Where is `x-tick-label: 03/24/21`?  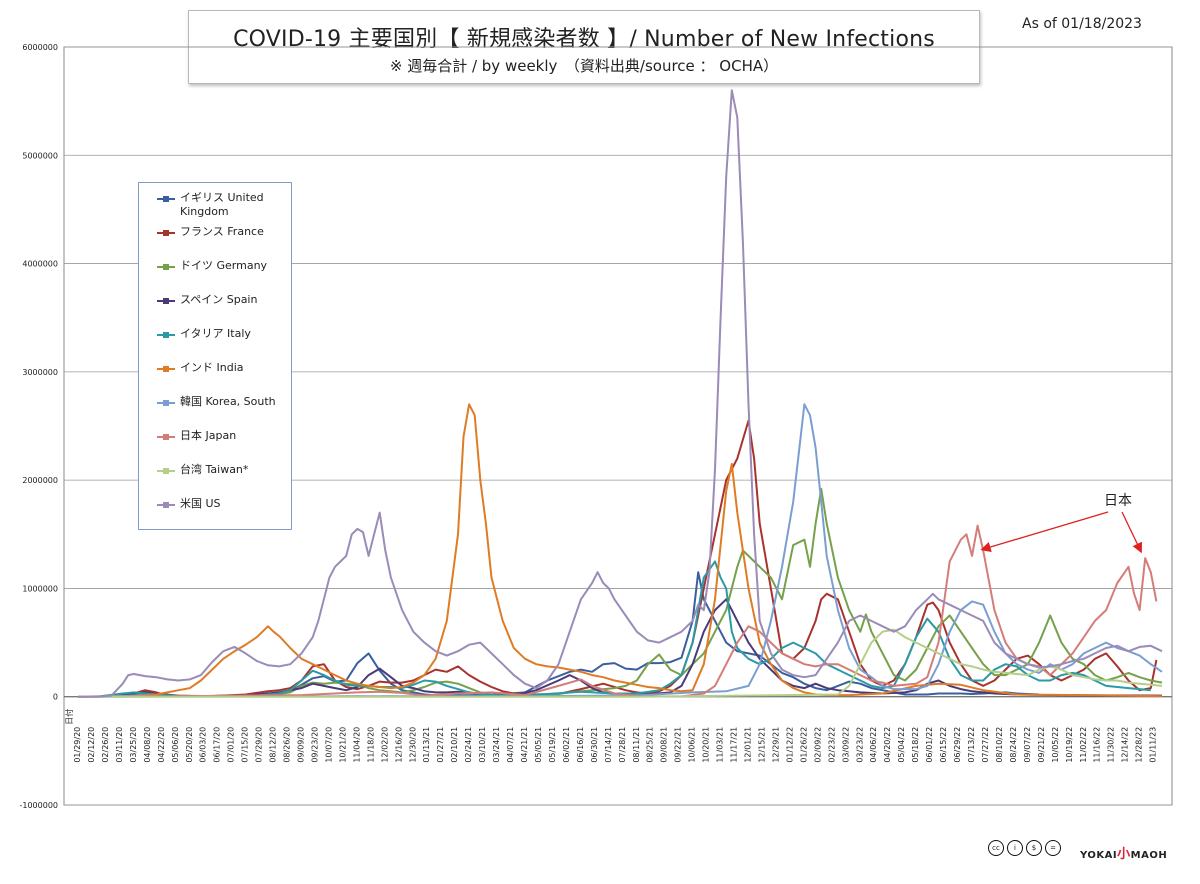 x-tick-label: 03/24/21 is located at coordinates (496, 745).